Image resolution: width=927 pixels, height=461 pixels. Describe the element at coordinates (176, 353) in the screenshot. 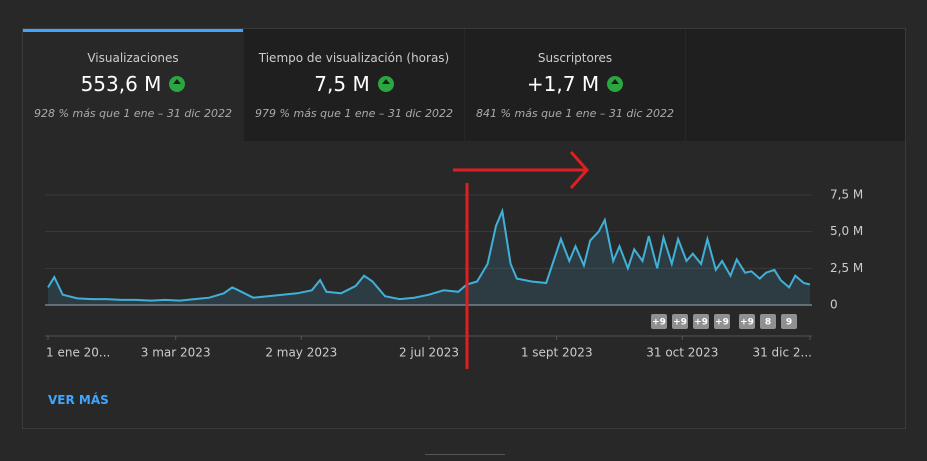

I see `x-tick-label: 3 mar 2023` at that location.